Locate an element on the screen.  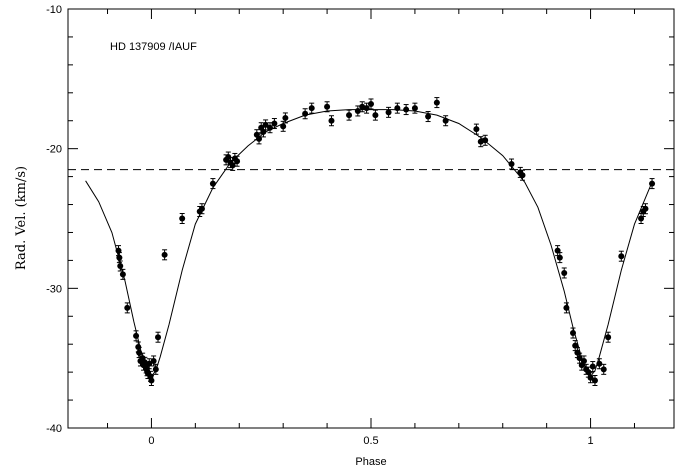
y-tick-label: -30 is located at coordinates (54, 289).